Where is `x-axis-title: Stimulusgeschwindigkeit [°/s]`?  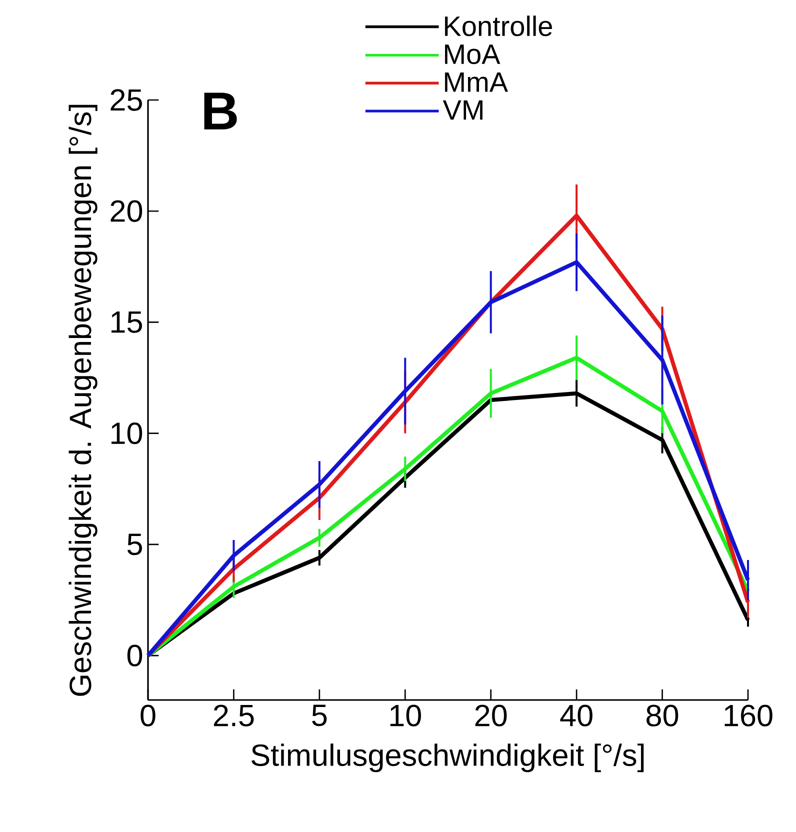 x-axis-title: Stimulusgeschwindigkeit [°/s] is located at coordinates (448, 758).